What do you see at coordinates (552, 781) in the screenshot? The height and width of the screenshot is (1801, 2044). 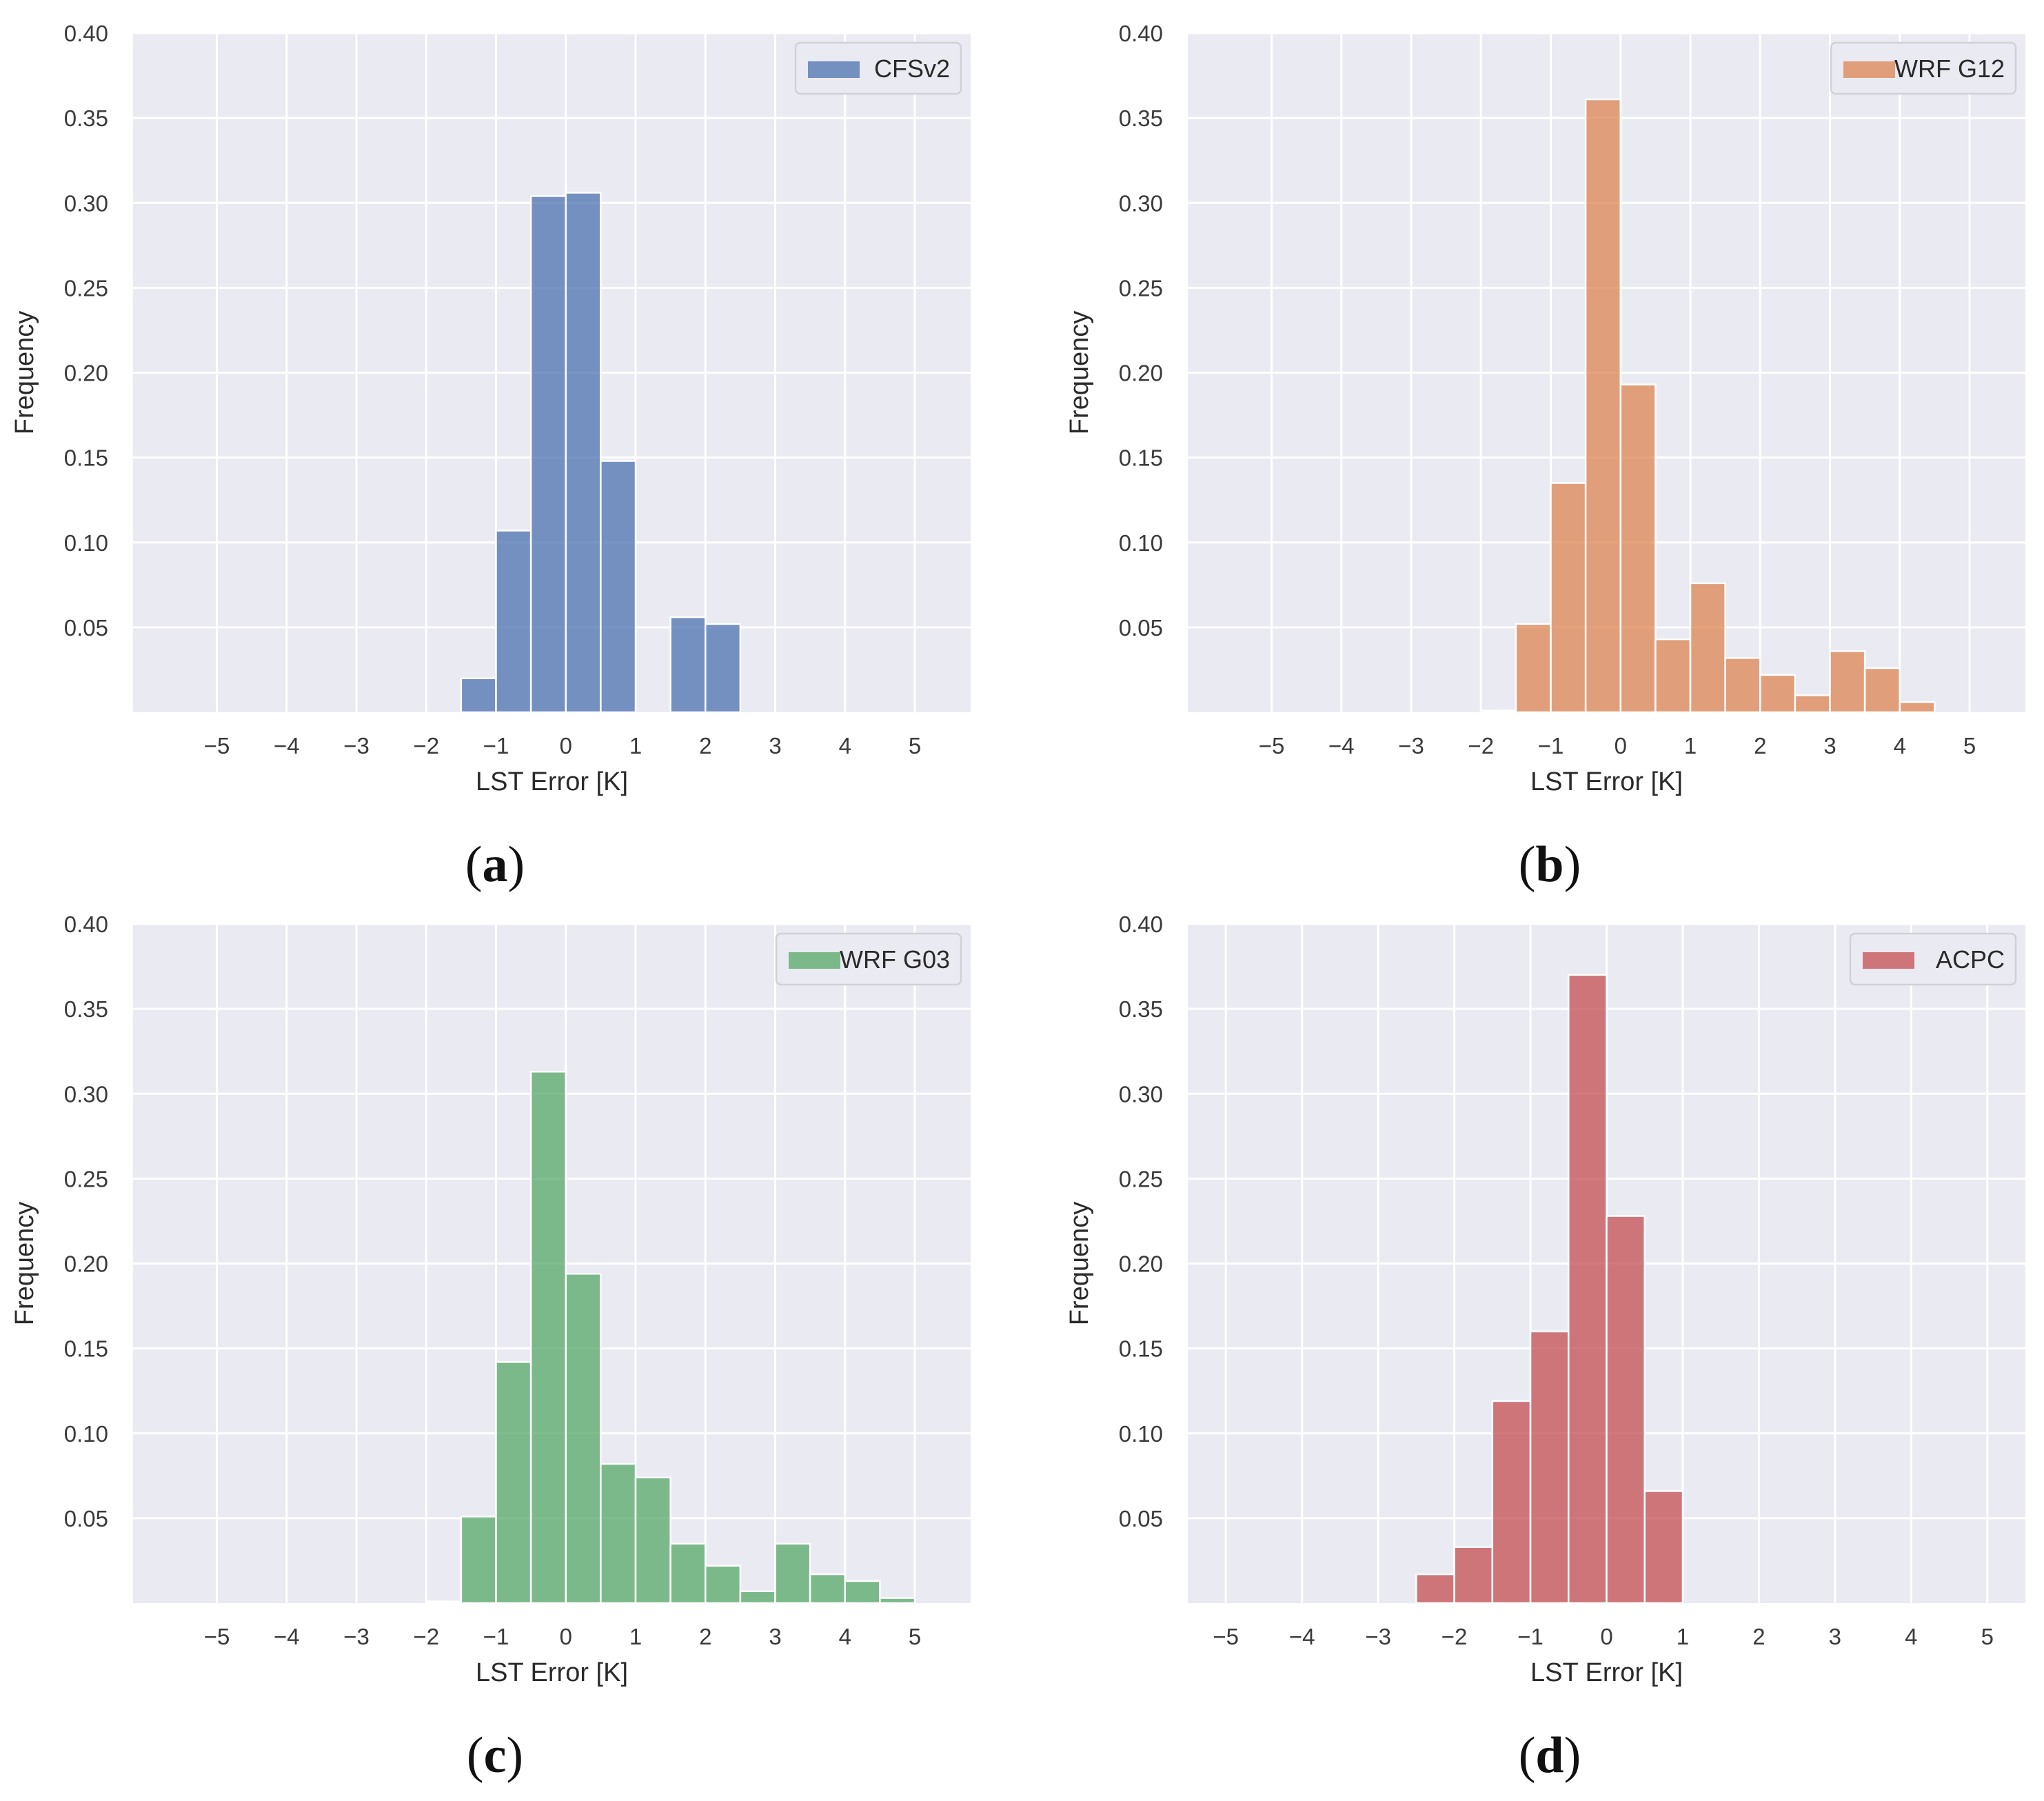 I see `x-axis-label: LST Error [K]` at bounding box center [552, 781].